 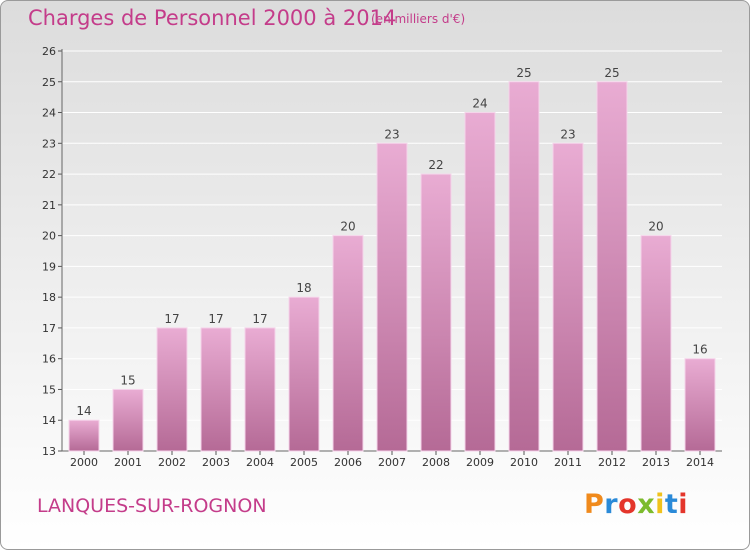 I want to click on x-tick-label: 2014, so click(x=700, y=462).